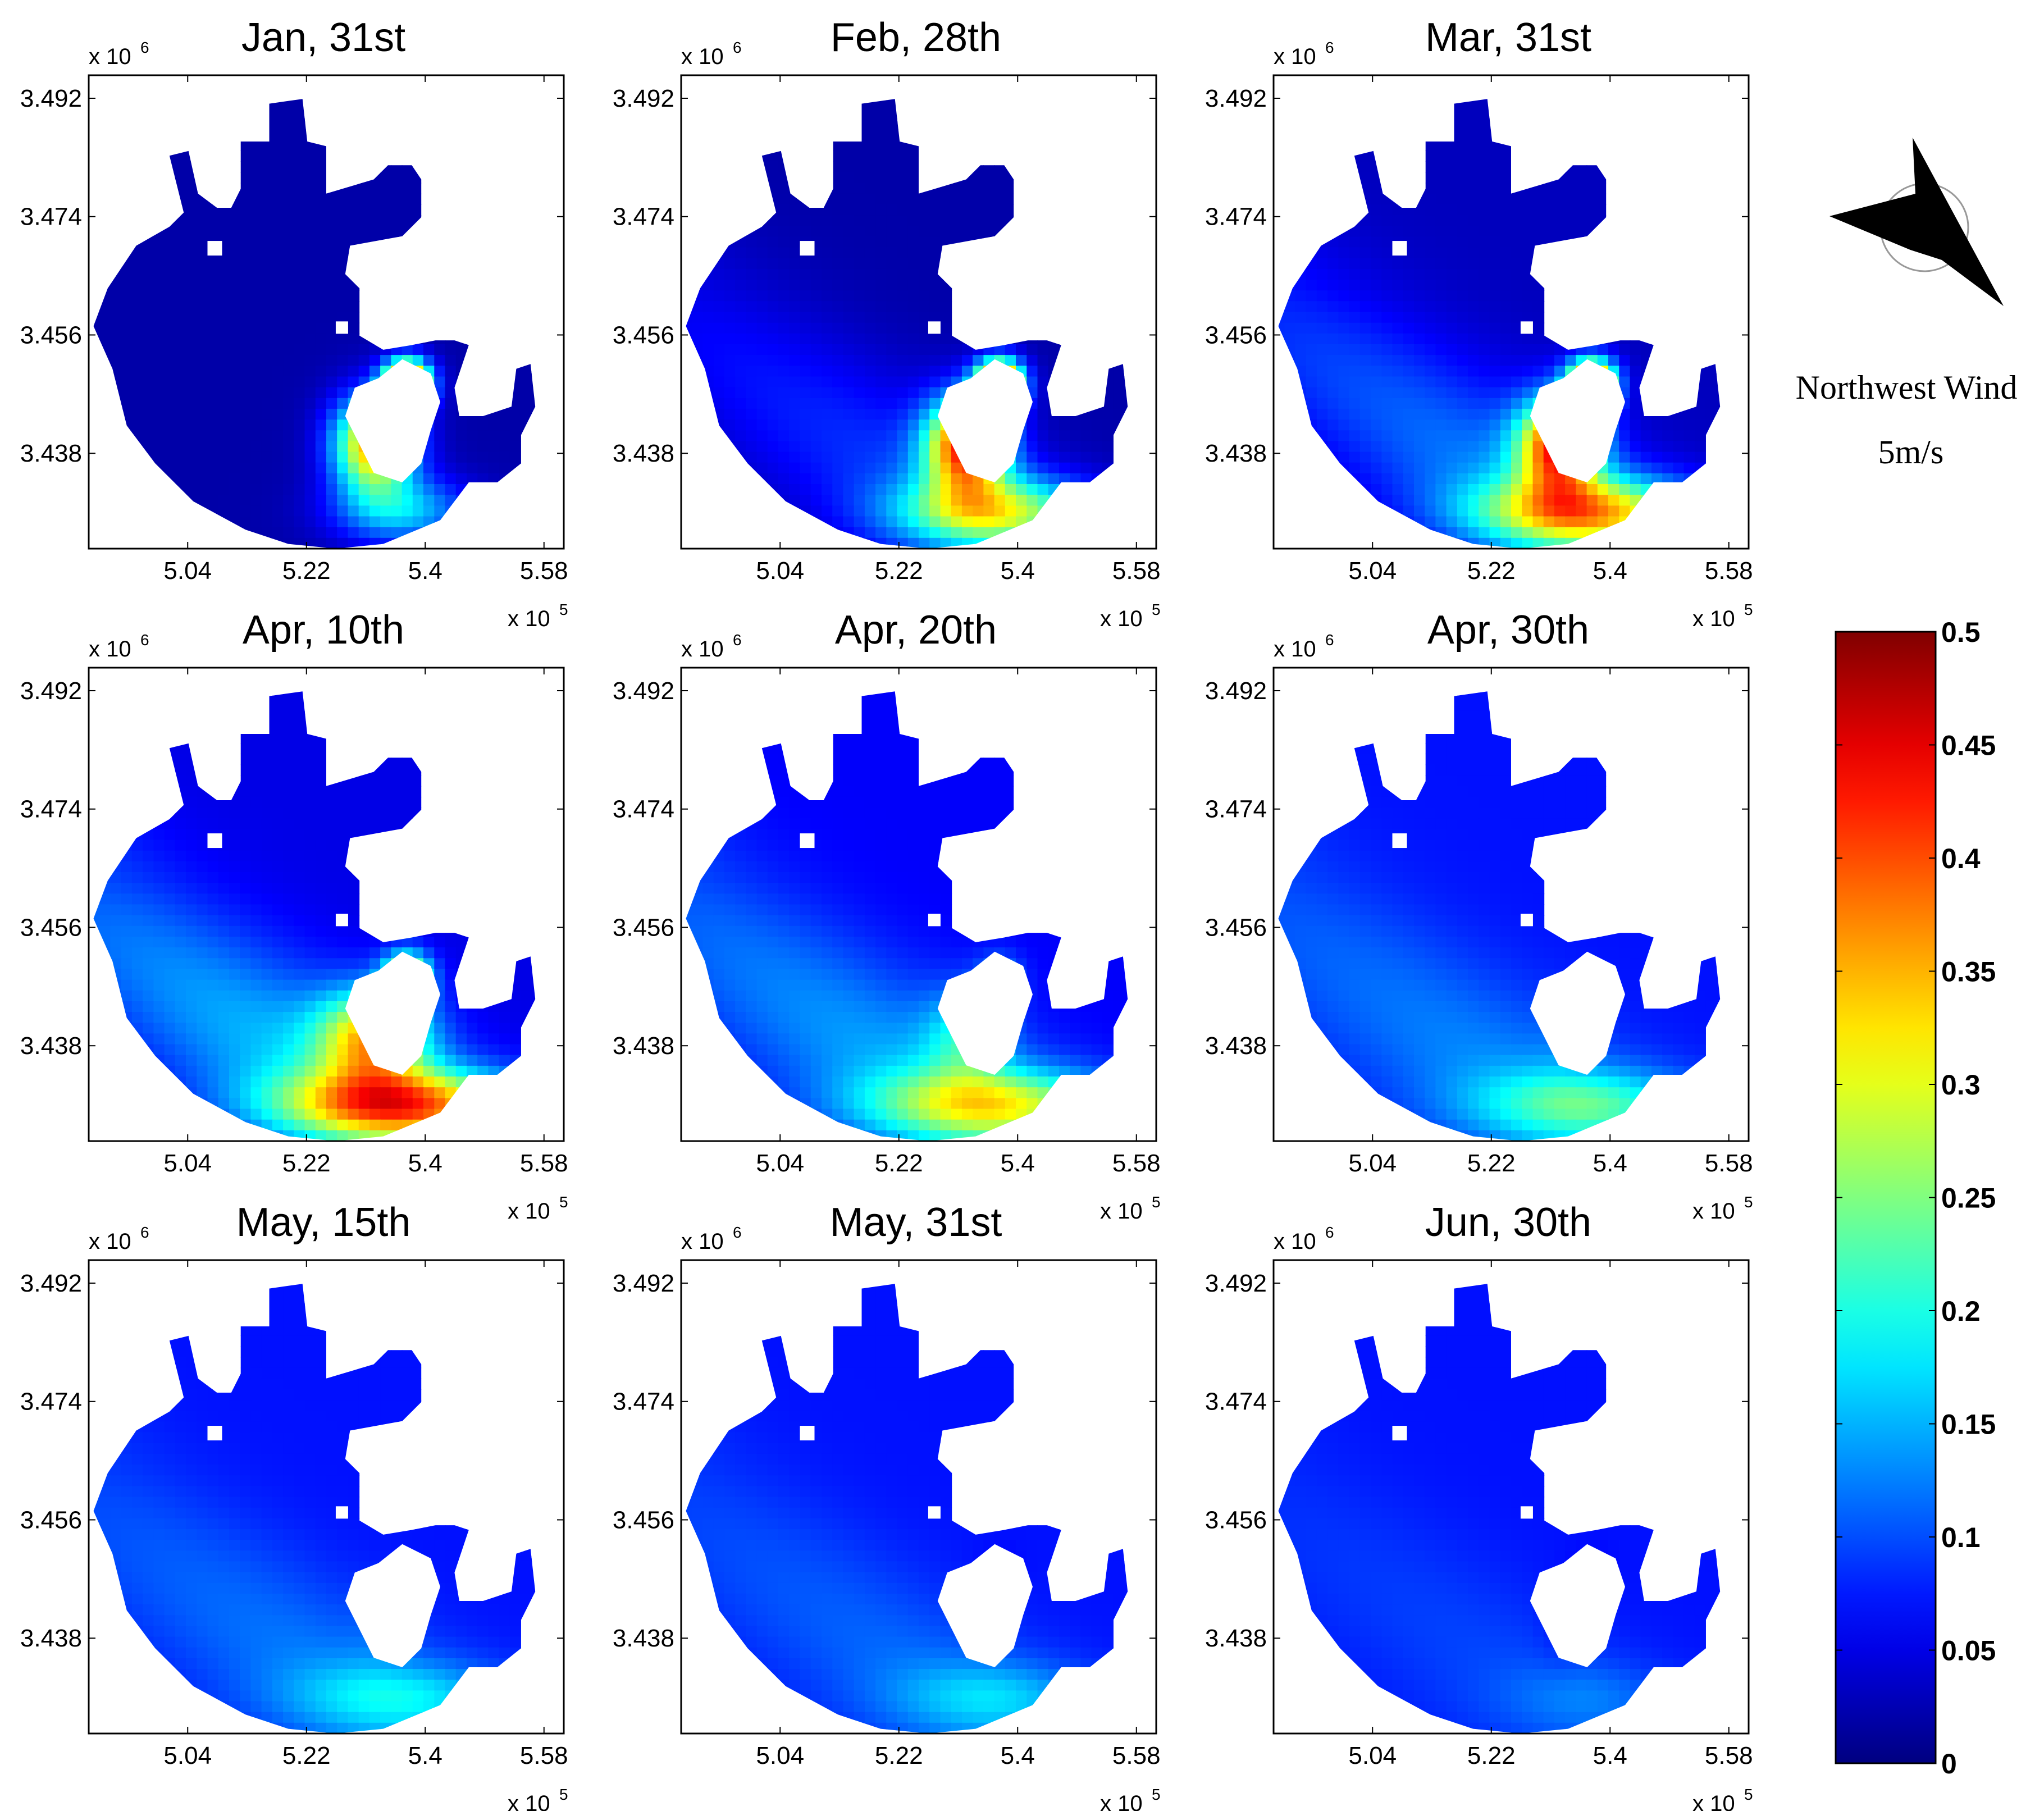 The width and height of the screenshot is (2044, 1811). What do you see at coordinates (544, 571) in the screenshot?
I see `x-tick-label: 5.58` at bounding box center [544, 571].